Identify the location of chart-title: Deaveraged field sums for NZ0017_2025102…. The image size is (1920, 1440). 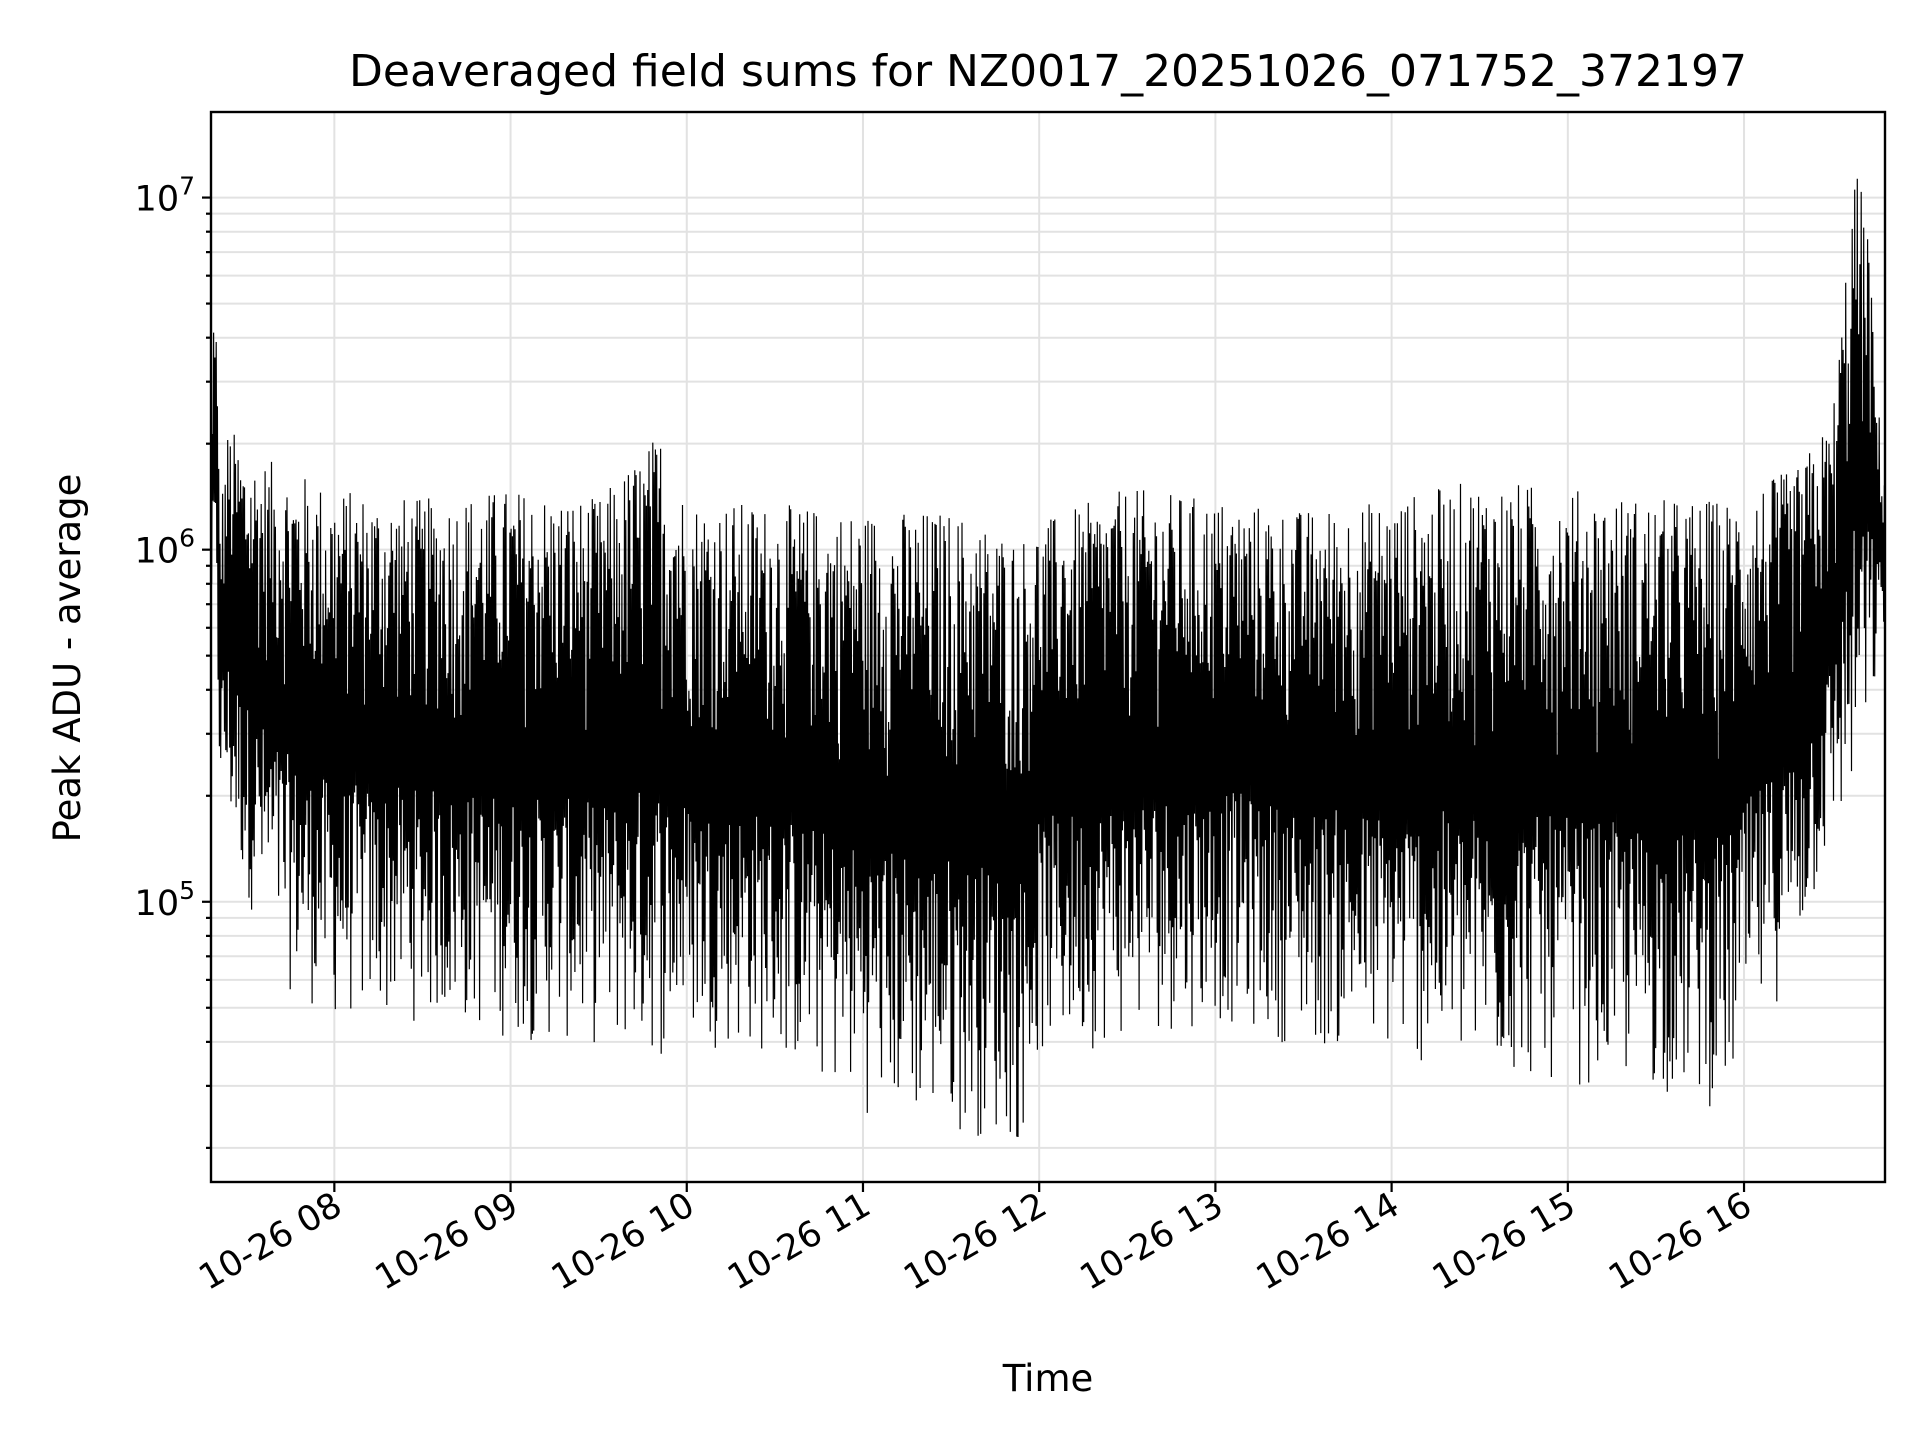
(1048, 71).